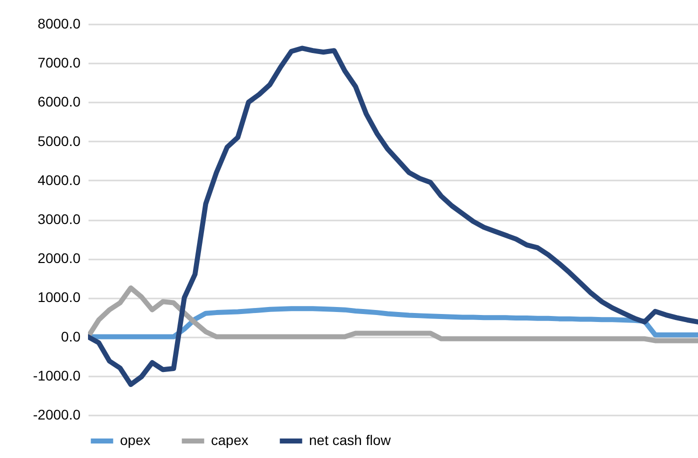 The width and height of the screenshot is (698, 458). Describe the element at coordinates (59, 140) in the screenshot. I see `y-tick-label: 5000.0` at that location.